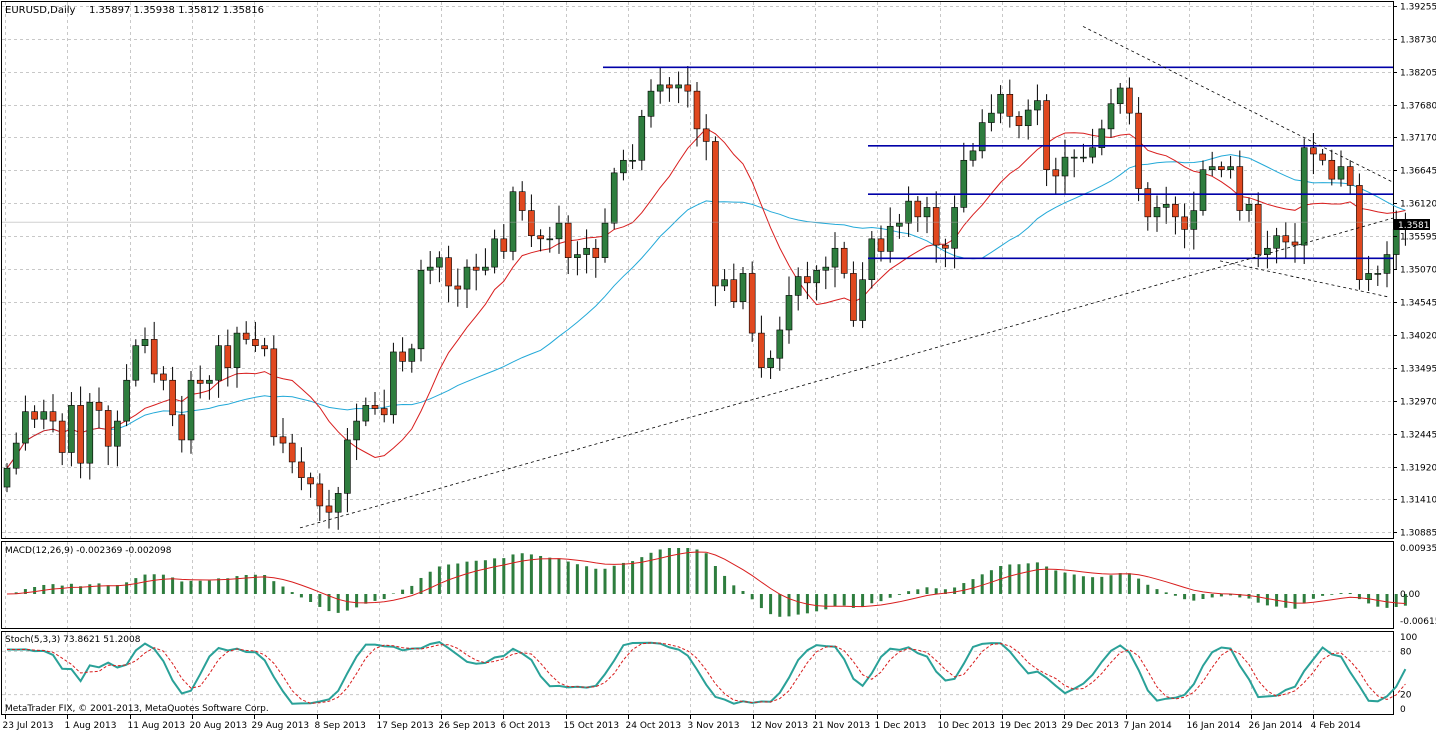 The width and height of the screenshot is (1436, 737). What do you see at coordinates (1418, 8) in the screenshot?
I see `price-tick-label: 1.39255` at bounding box center [1418, 8].